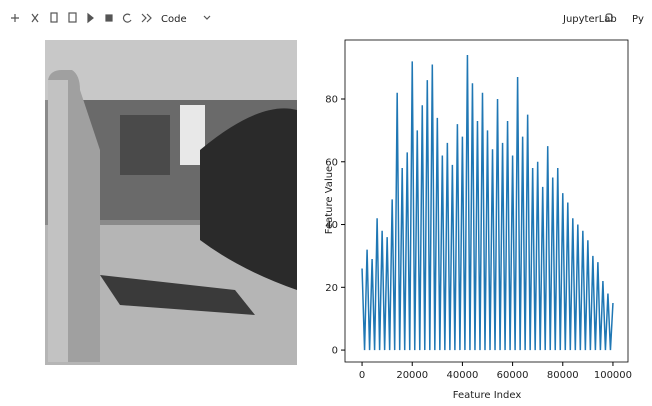 This screenshot has height=406, width=652. What do you see at coordinates (127, 18) in the screenshot?
I see `restart-icon` at bounding box center [127, 18].